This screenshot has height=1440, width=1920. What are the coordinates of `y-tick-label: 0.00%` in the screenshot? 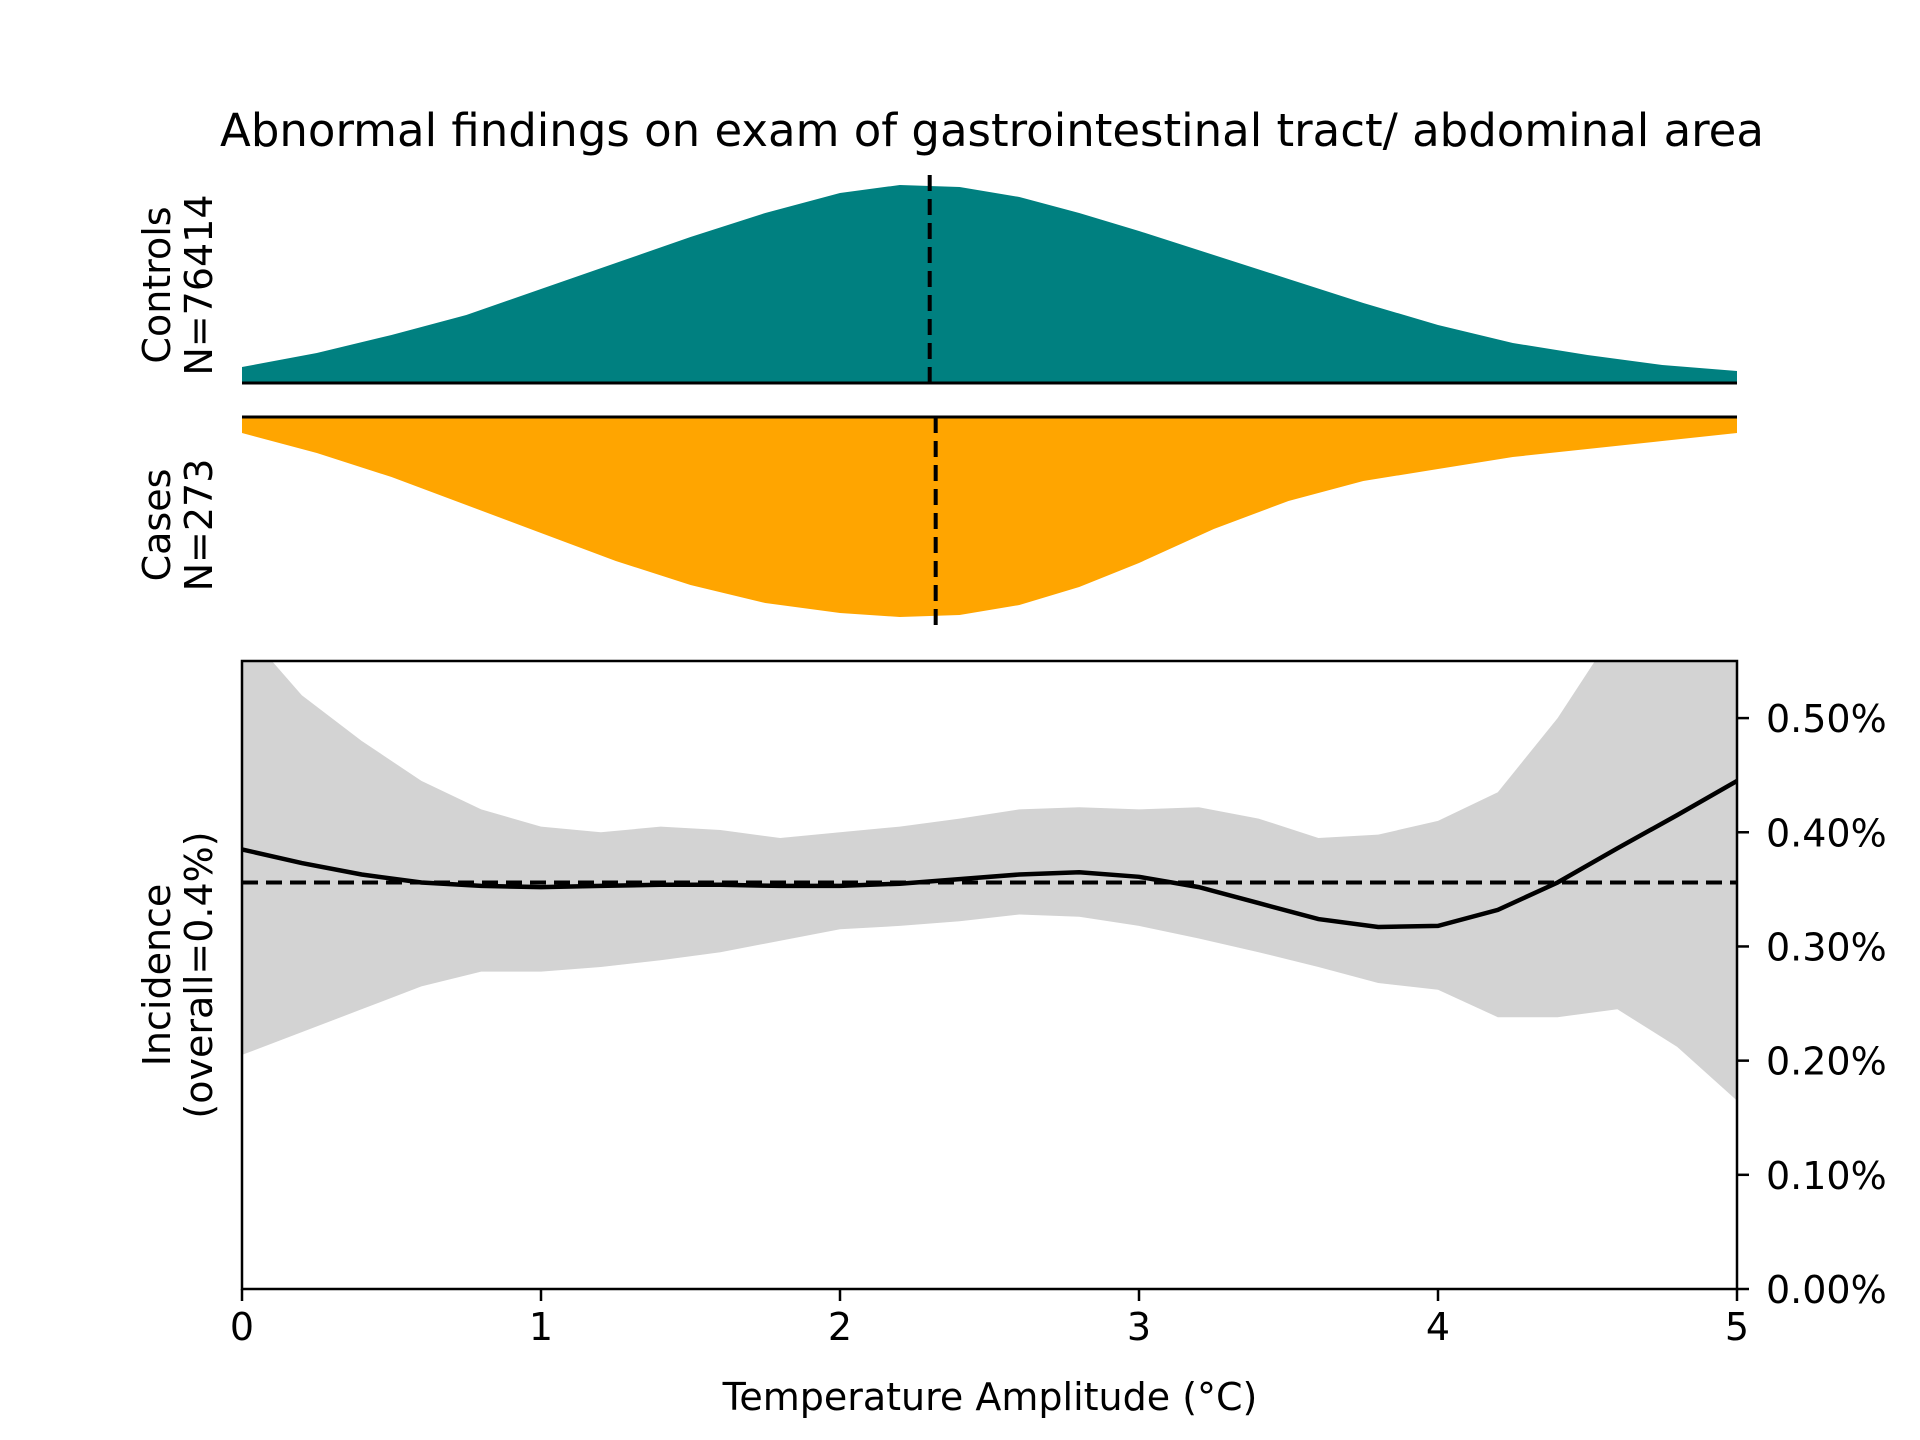 It's located at (1826, 1290).